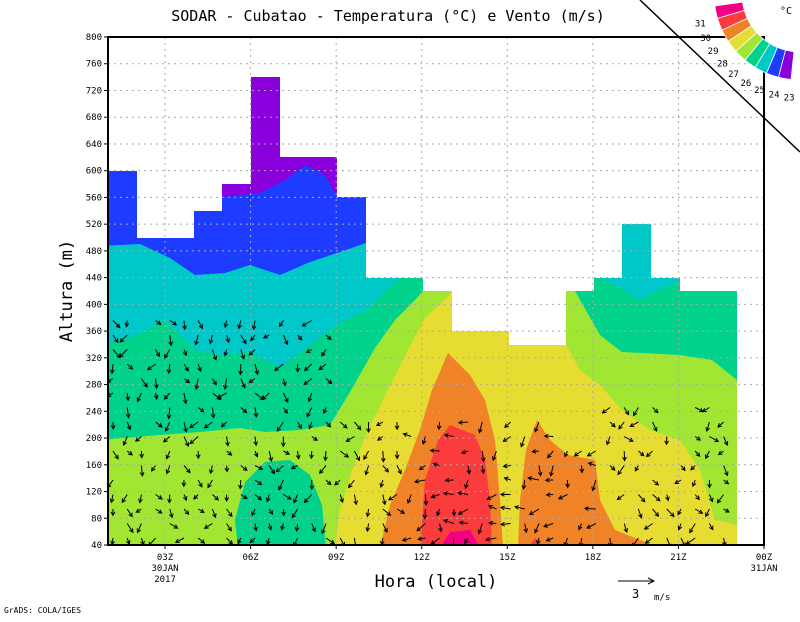 The image size is (800, 622). I want to click on colorbar-label: 31, so click(700, 24).